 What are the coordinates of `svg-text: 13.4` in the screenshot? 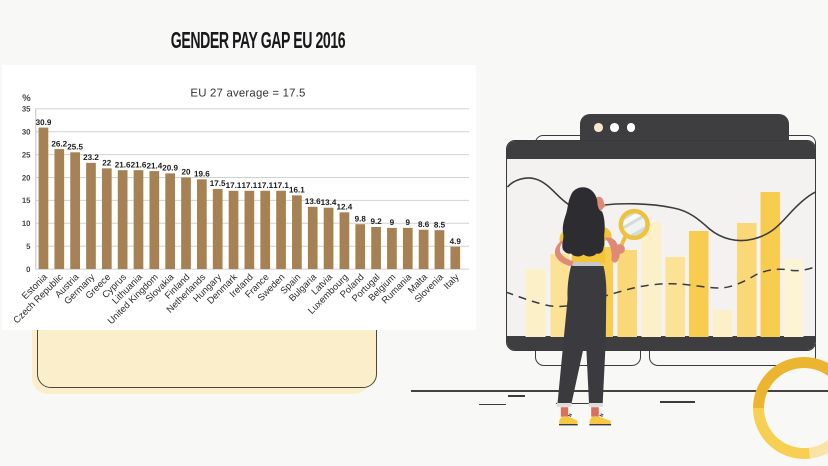 It's located at (329, 201).